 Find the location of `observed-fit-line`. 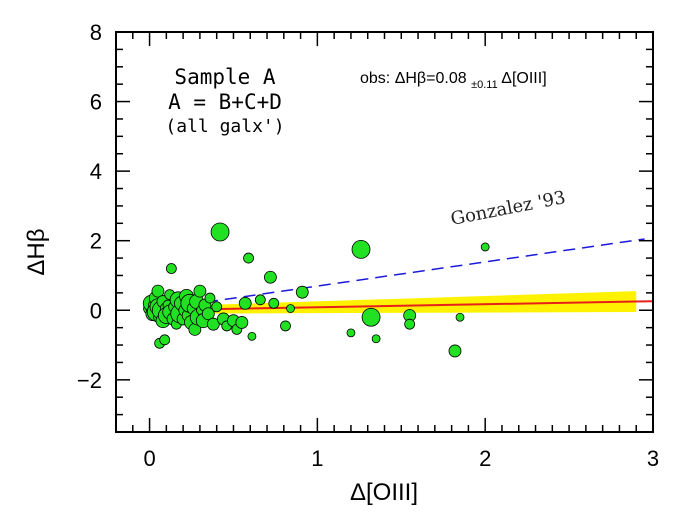

observed-fit-line is located at coordinates (401, 306).